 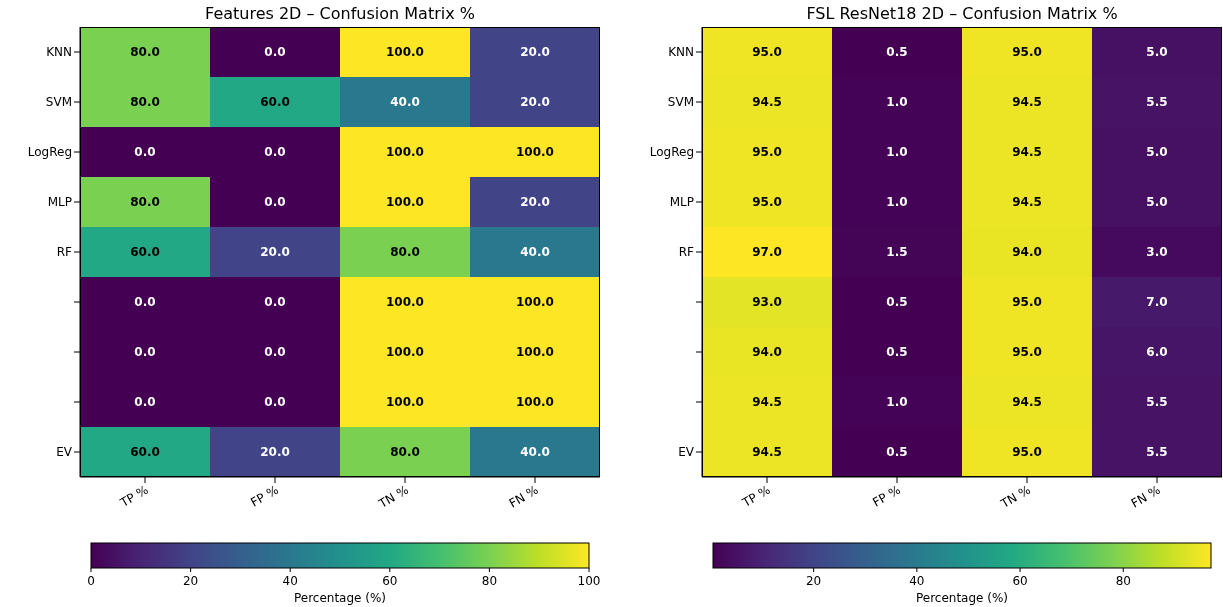 I want to click on data-label: 7.0, so click(x=1157, y=302).